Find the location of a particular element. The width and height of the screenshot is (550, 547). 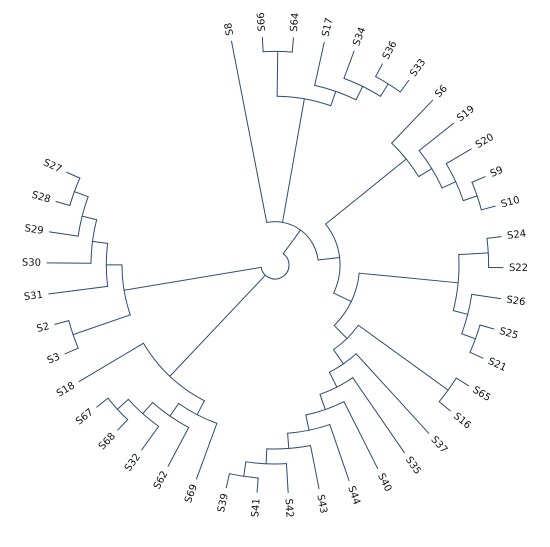

leaf-label-s35: S35 is located at coordinates (413, 466).